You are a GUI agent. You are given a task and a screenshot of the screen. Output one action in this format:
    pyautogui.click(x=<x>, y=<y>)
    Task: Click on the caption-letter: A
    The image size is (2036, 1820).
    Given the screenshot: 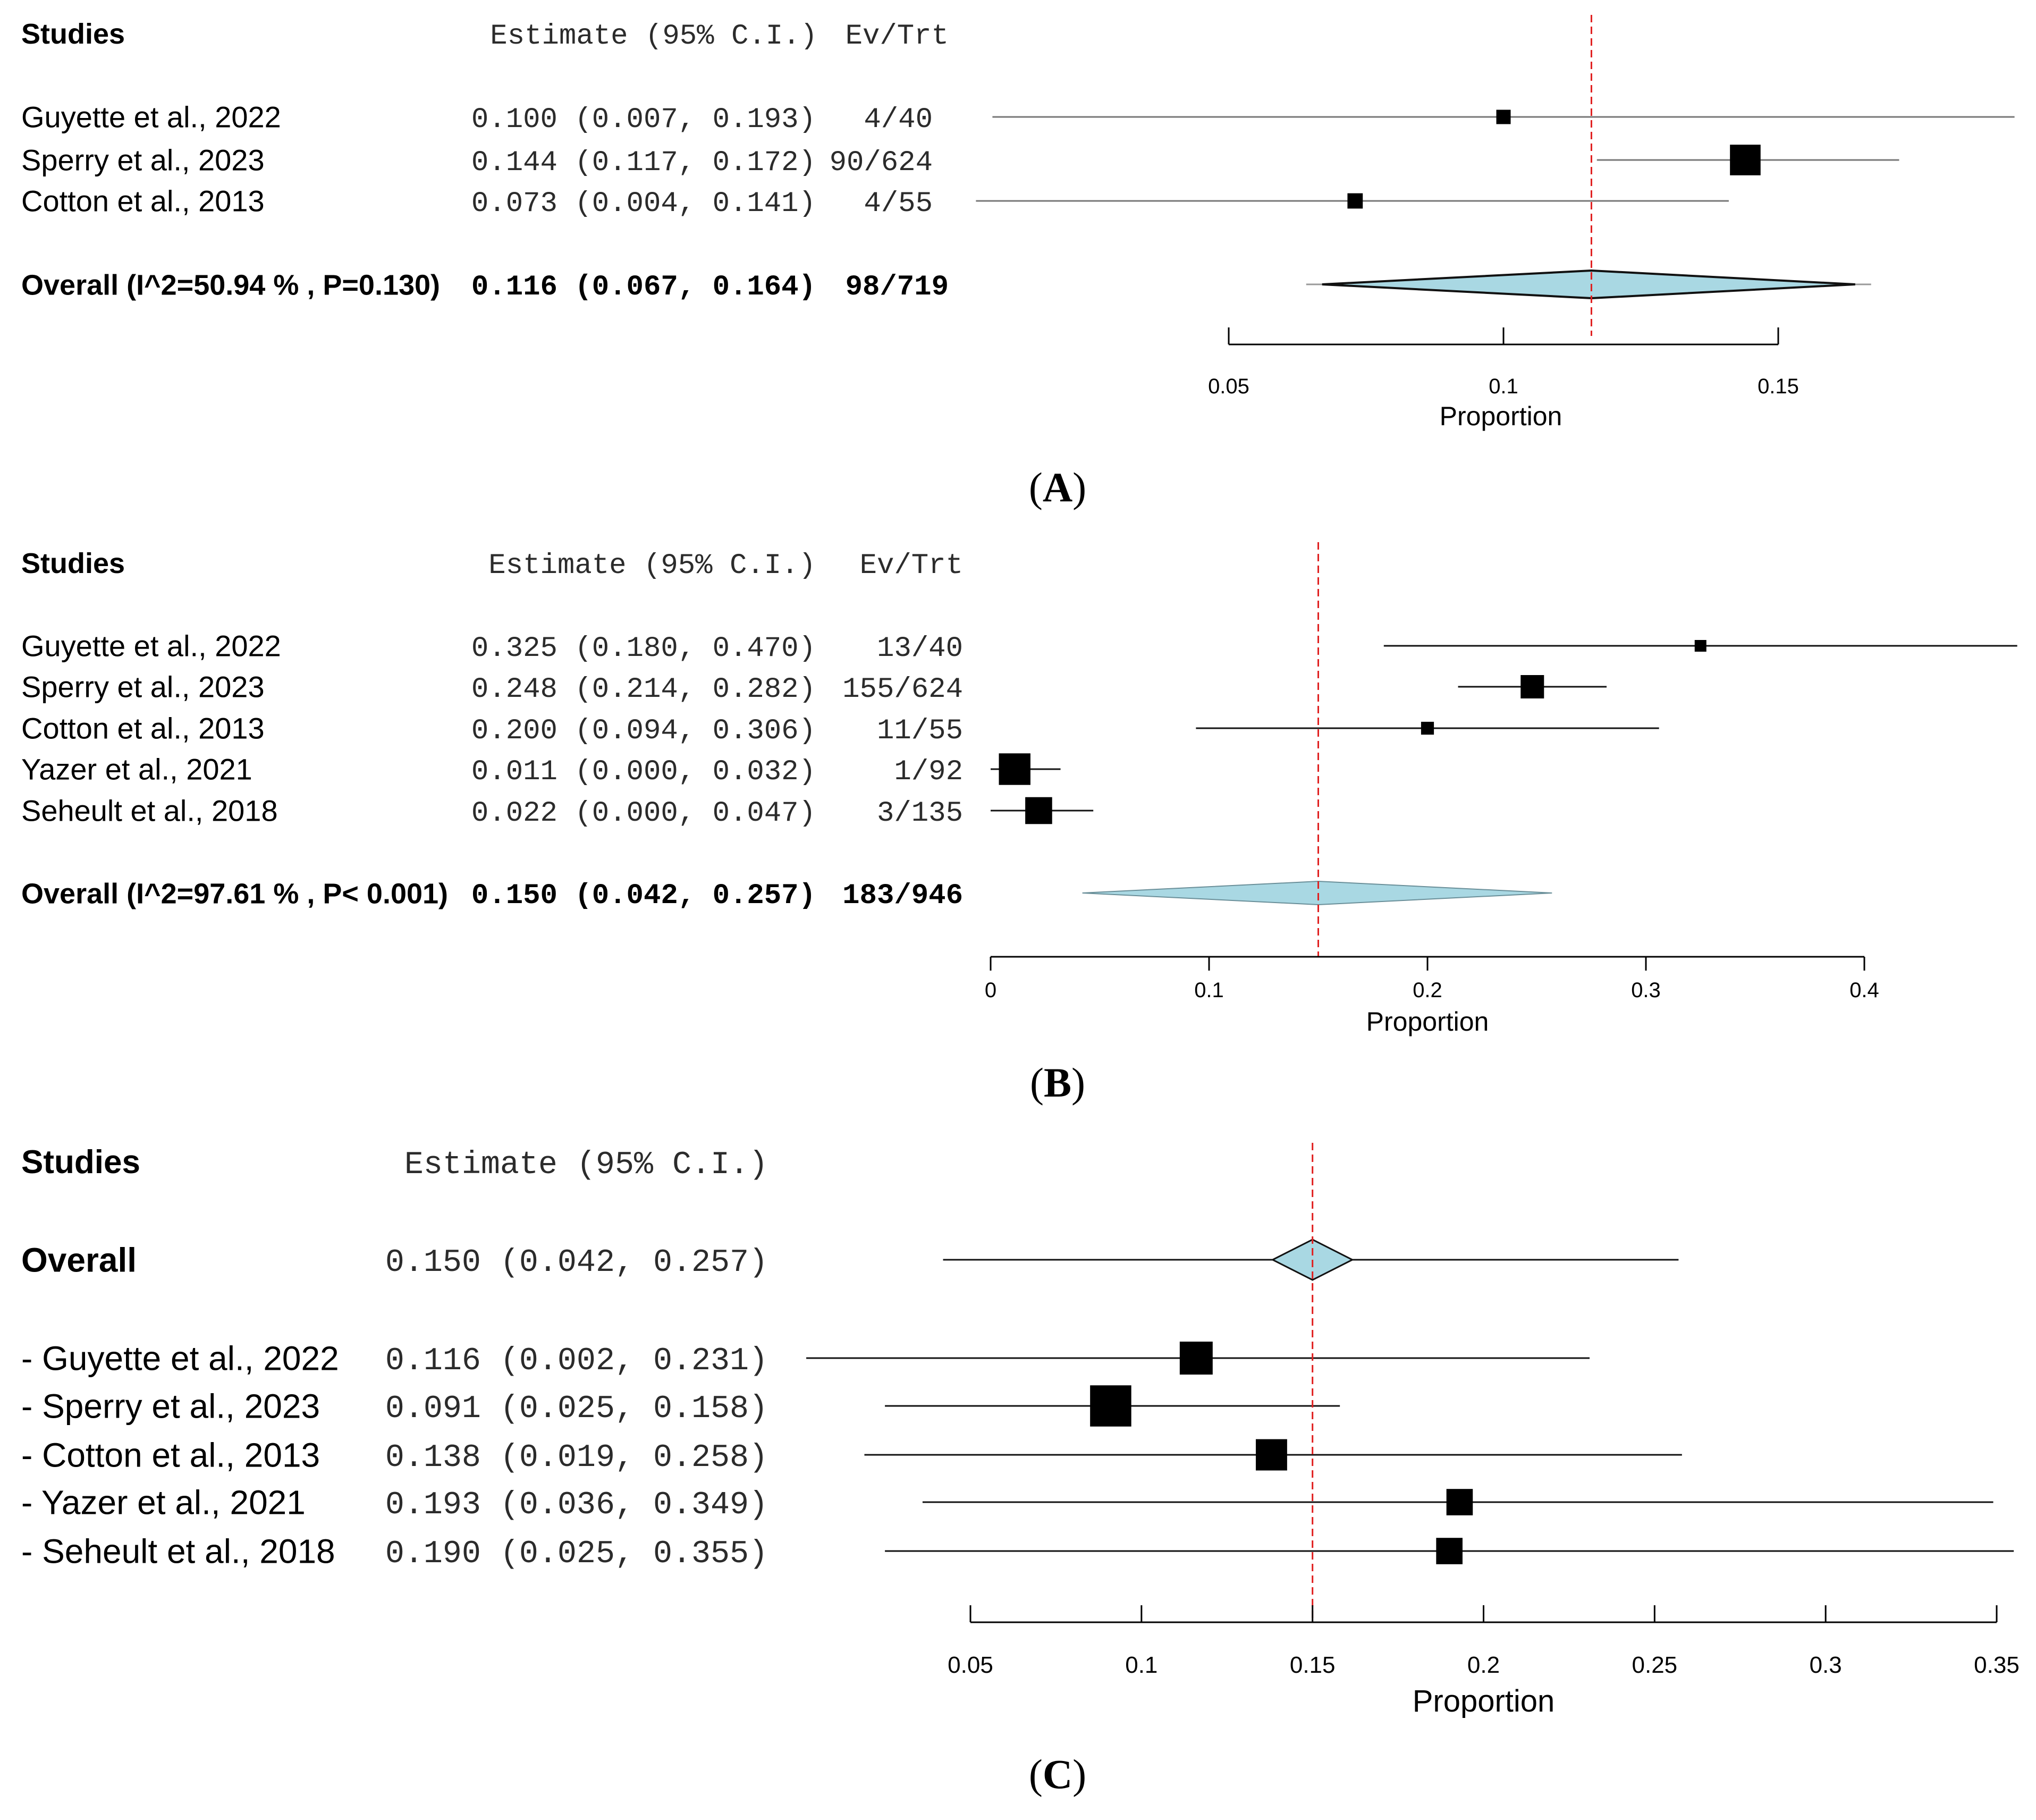 What is the action you would take?
    pyautogui.click(x=1057, y=487)
    